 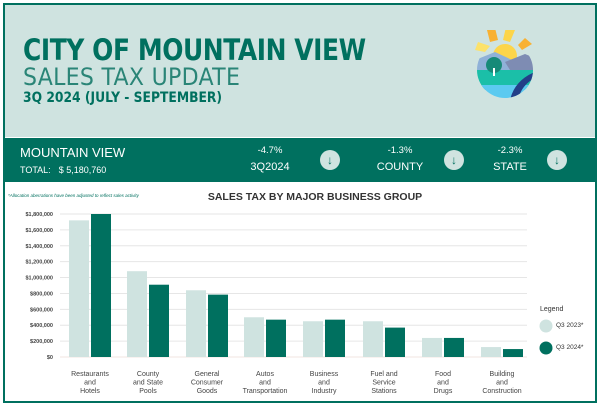 I want to click on period-label: 3Q 2024 (JULY - SEPTEMBER), so click(x=123, y=98).